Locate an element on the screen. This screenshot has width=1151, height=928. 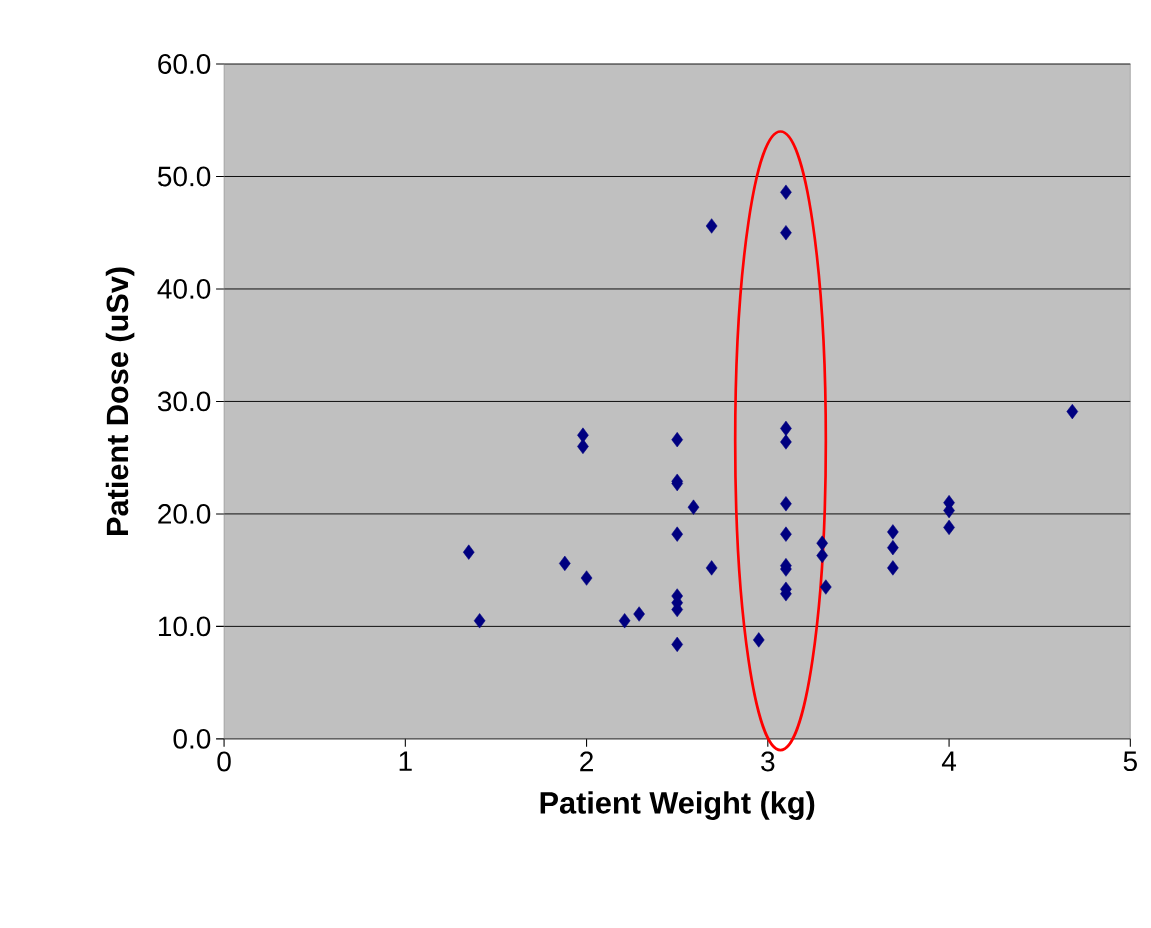
x-axis-title: Patient Weight (kg) is located at coordinates (677, 805).